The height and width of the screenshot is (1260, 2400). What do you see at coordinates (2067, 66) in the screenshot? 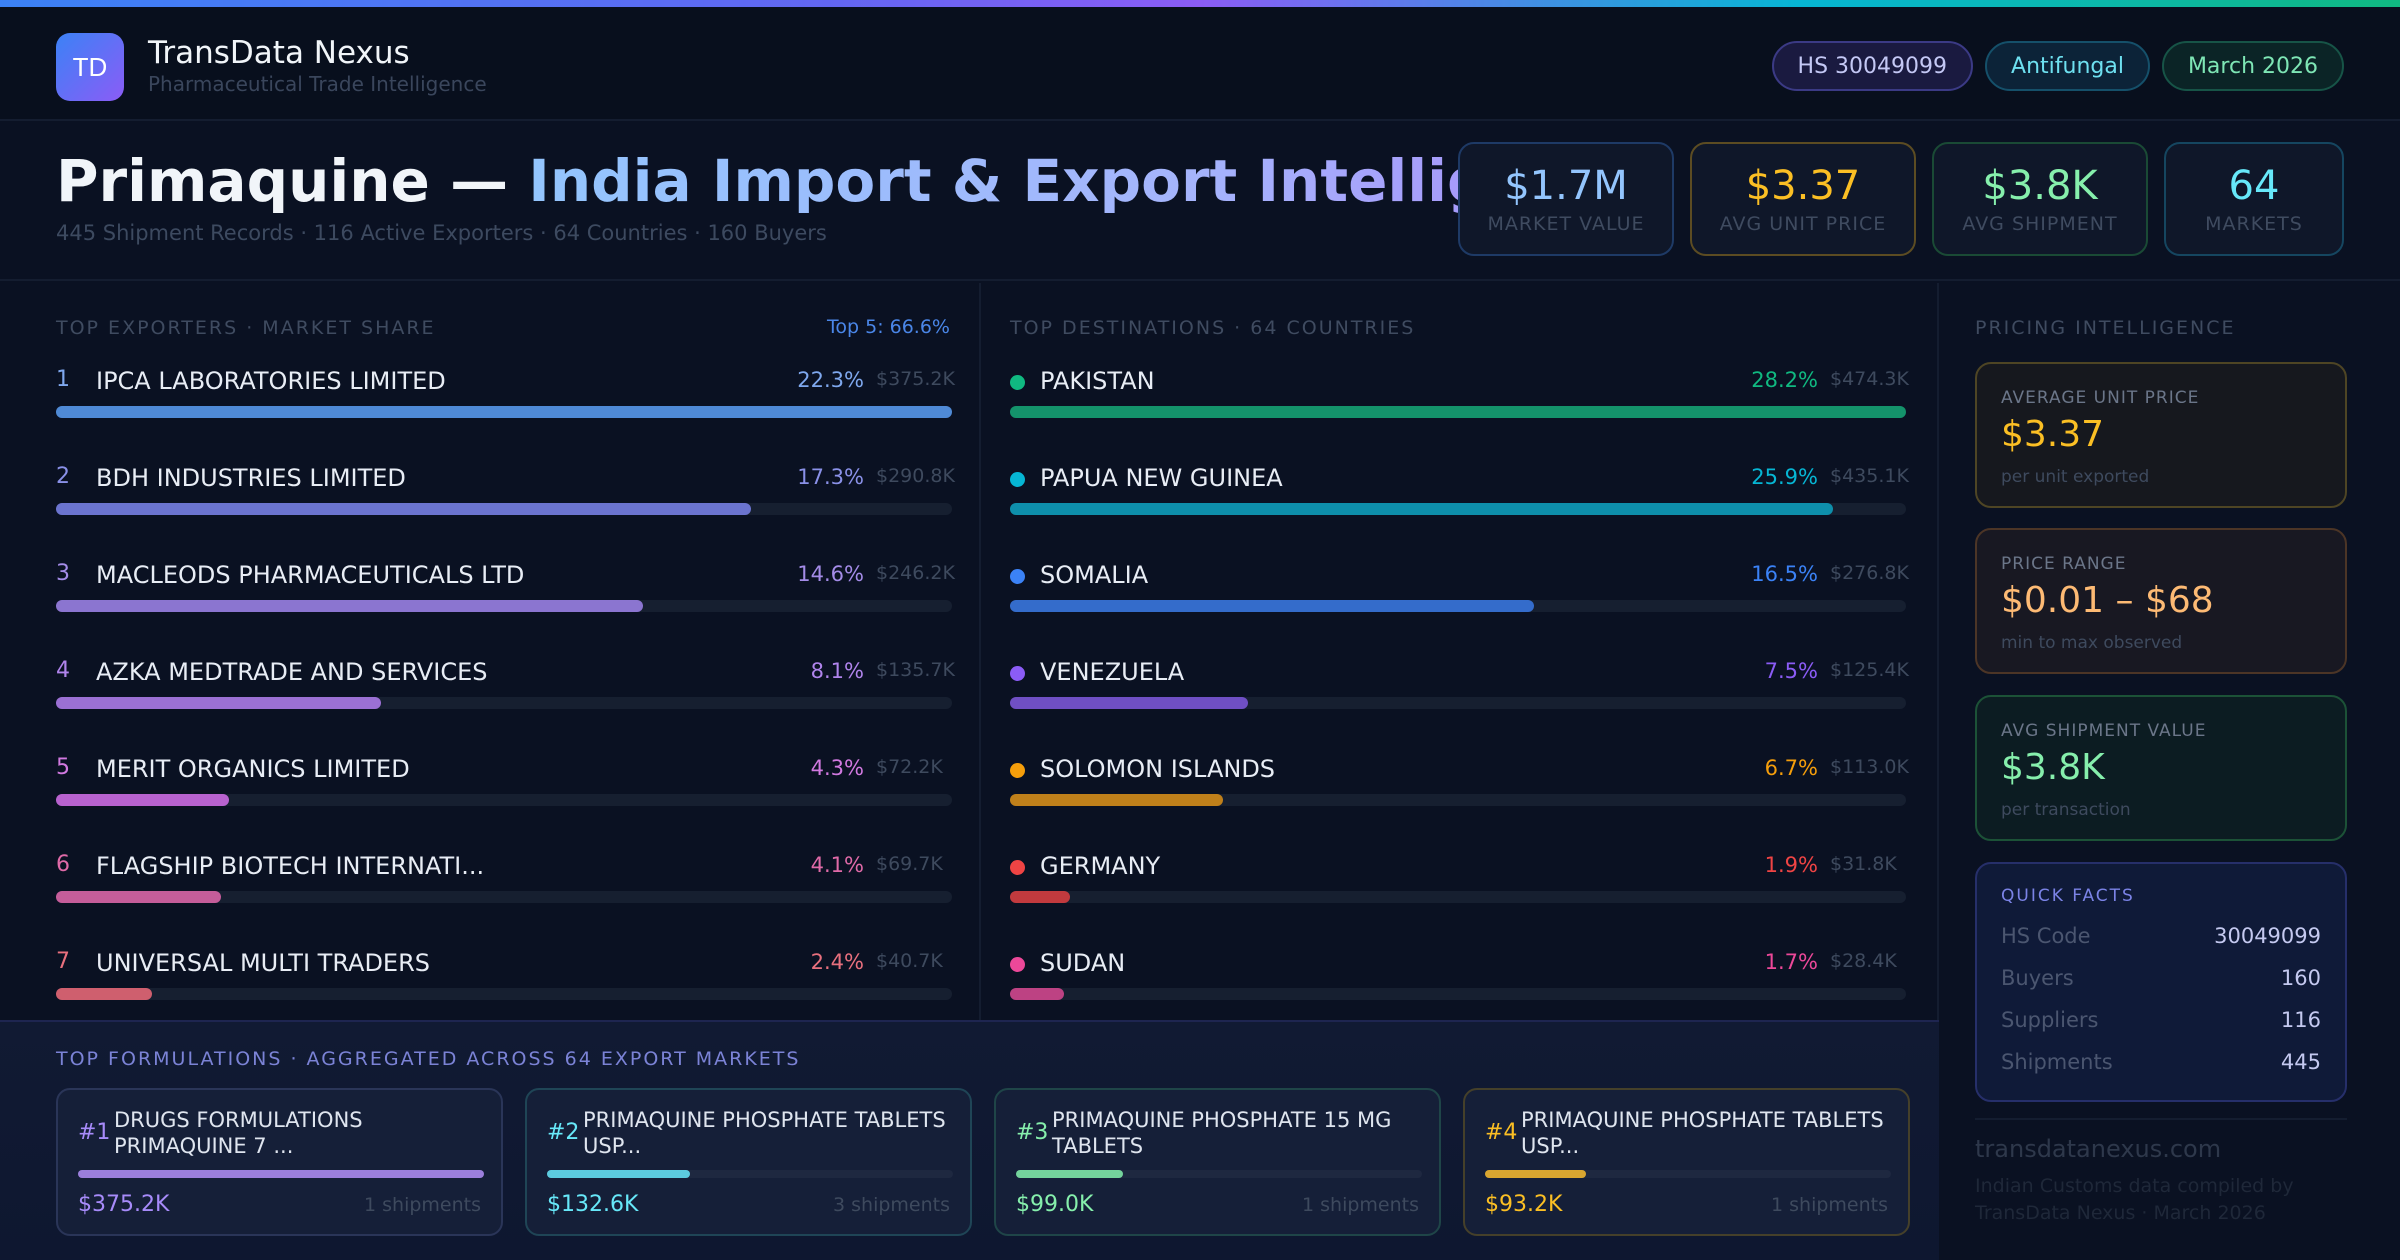
I see `category-chip: Antifungal` at bounding box center [2067, 66].